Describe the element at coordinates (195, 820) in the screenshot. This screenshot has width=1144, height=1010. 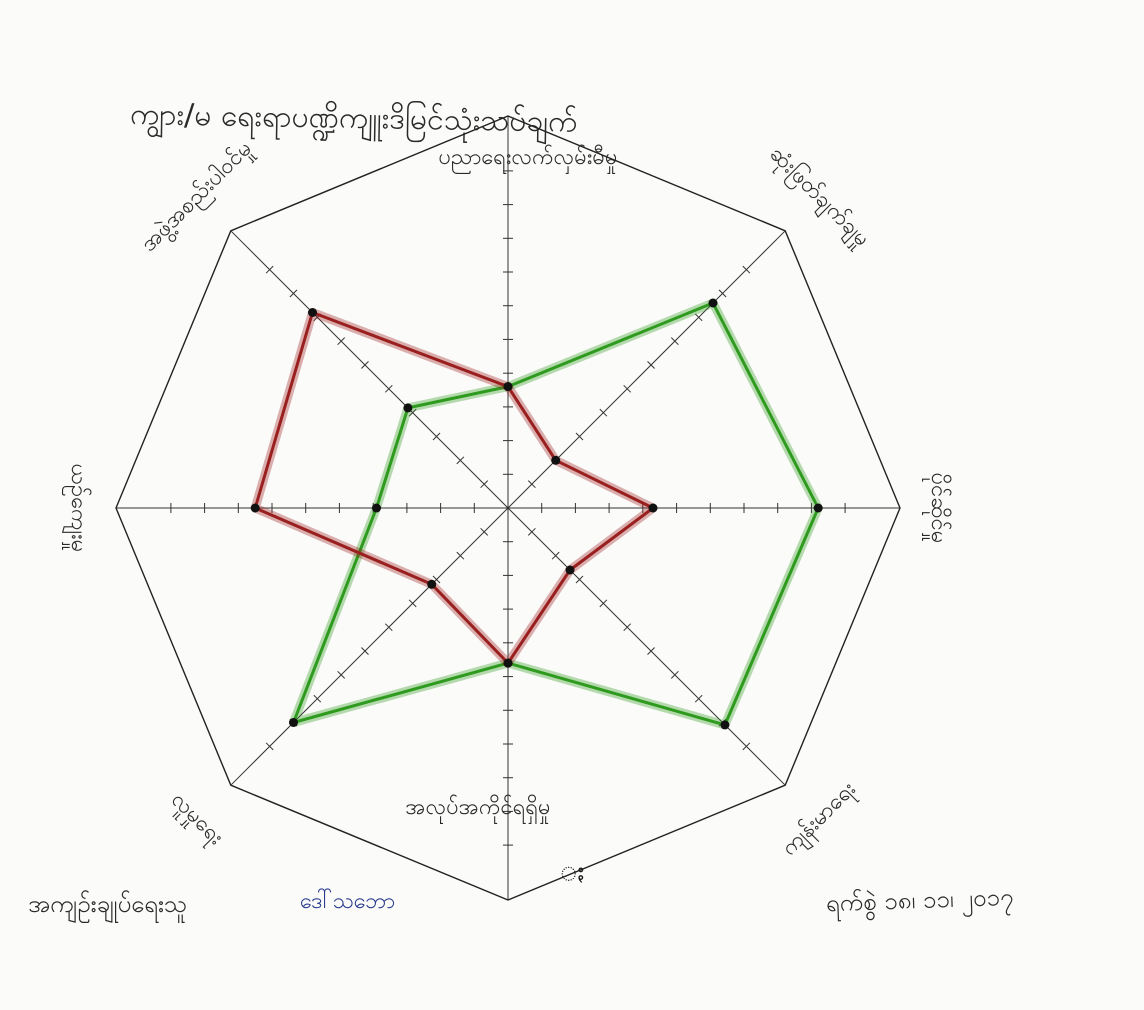
I see `radar-axis-label: လူမှုရေး` at that location.